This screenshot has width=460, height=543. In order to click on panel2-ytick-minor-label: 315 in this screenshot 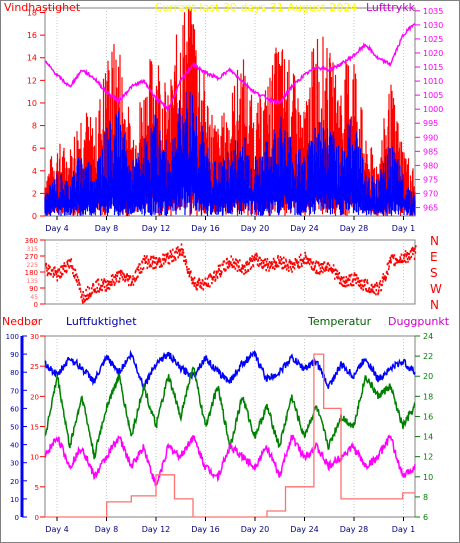, I will do `click(33, 249)`.